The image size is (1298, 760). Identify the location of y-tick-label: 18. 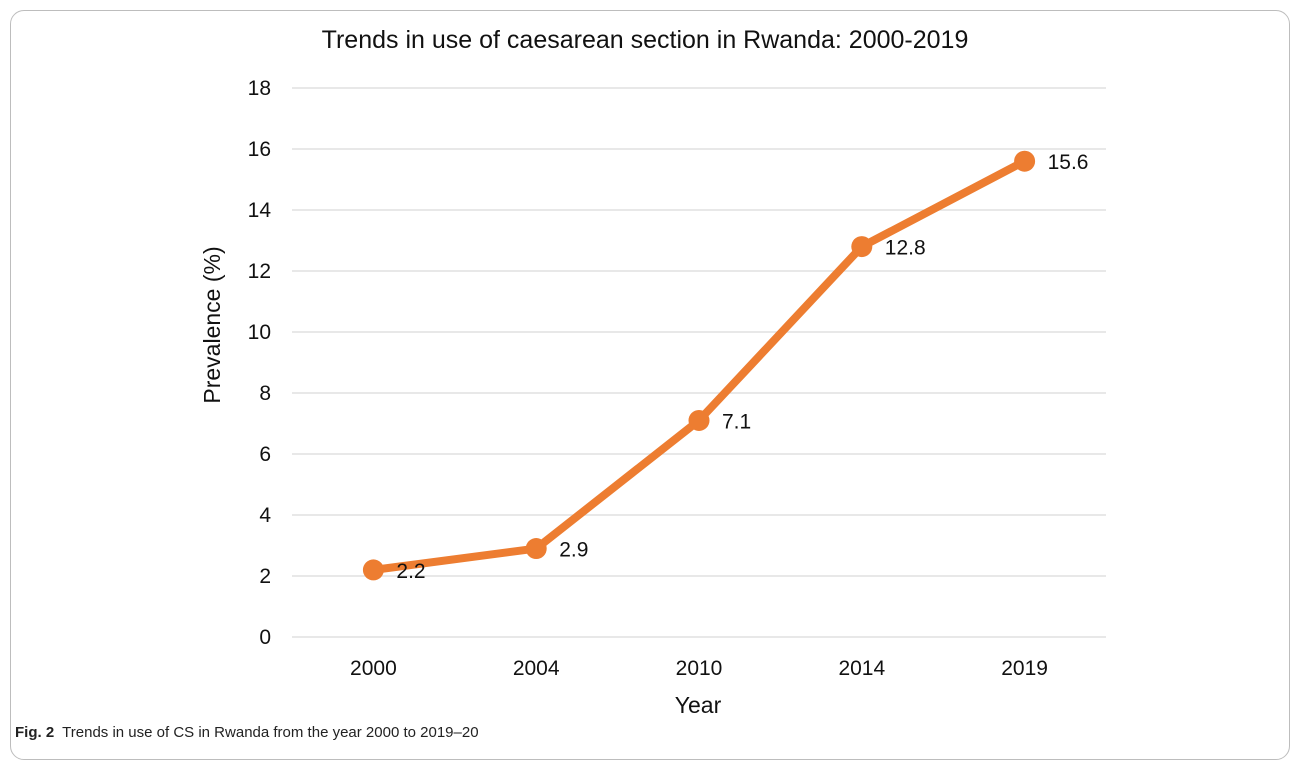
(259, 88).